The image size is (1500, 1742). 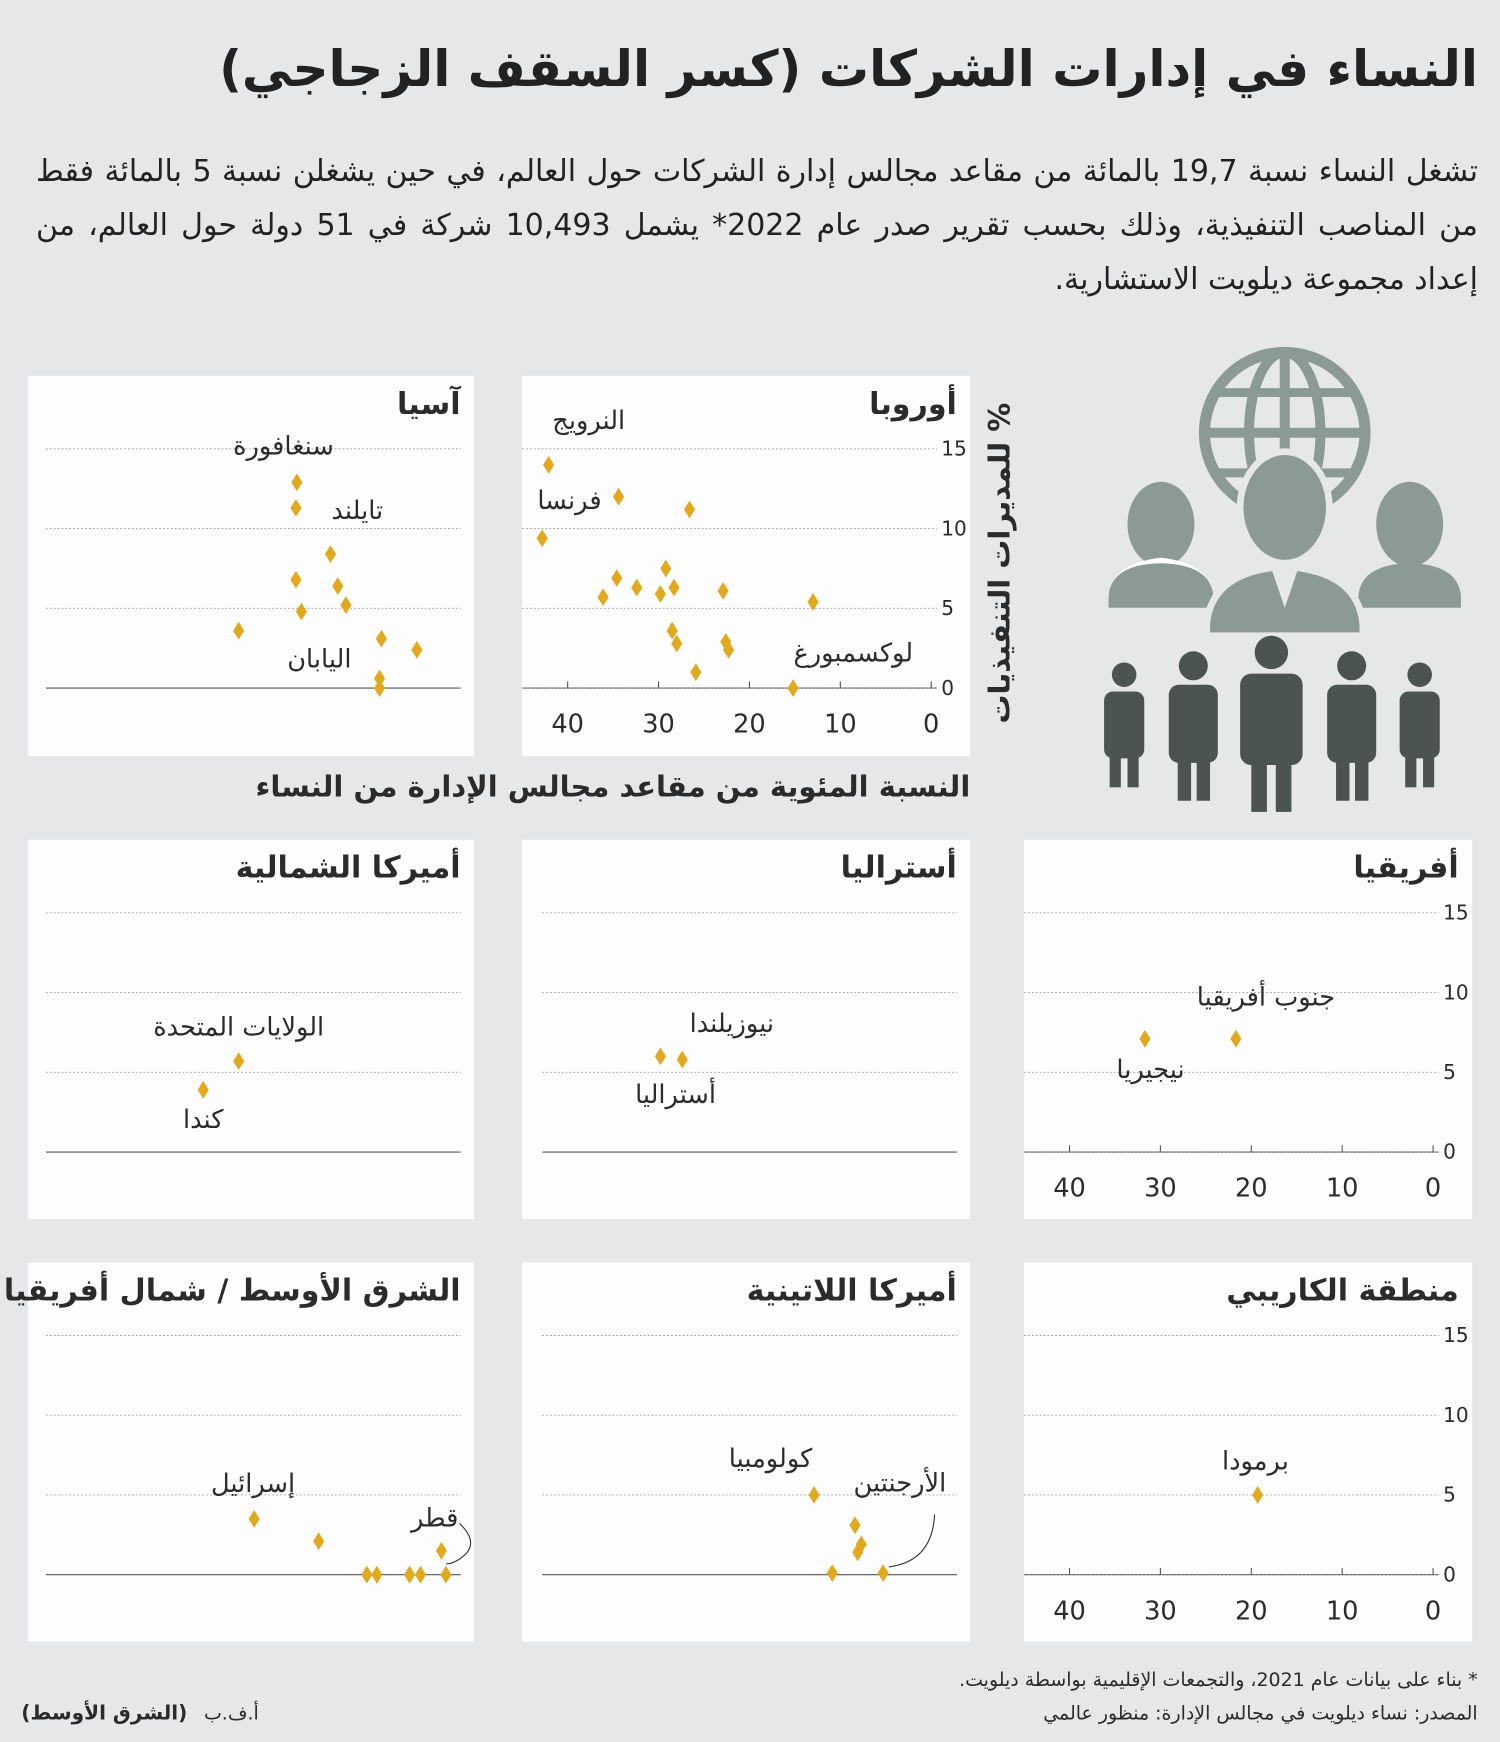 What do you see at coordinates (1150, 1070) in the screenshot?
I see `point-label: نيجيريا` at bounding box center [1150, 1070].